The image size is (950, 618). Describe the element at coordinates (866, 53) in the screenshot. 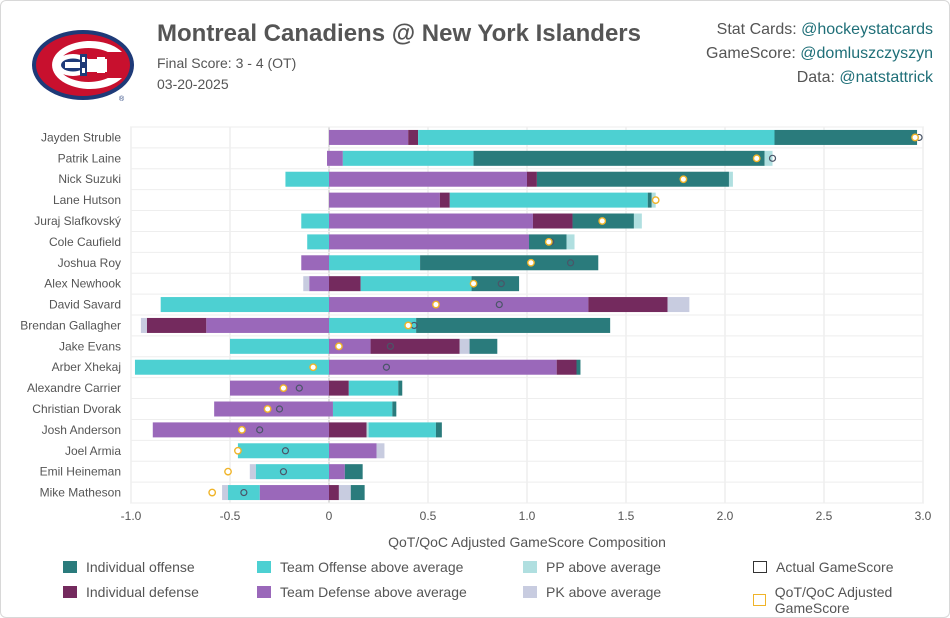

I see `credit-link: @domluszczyszyn` at that location.